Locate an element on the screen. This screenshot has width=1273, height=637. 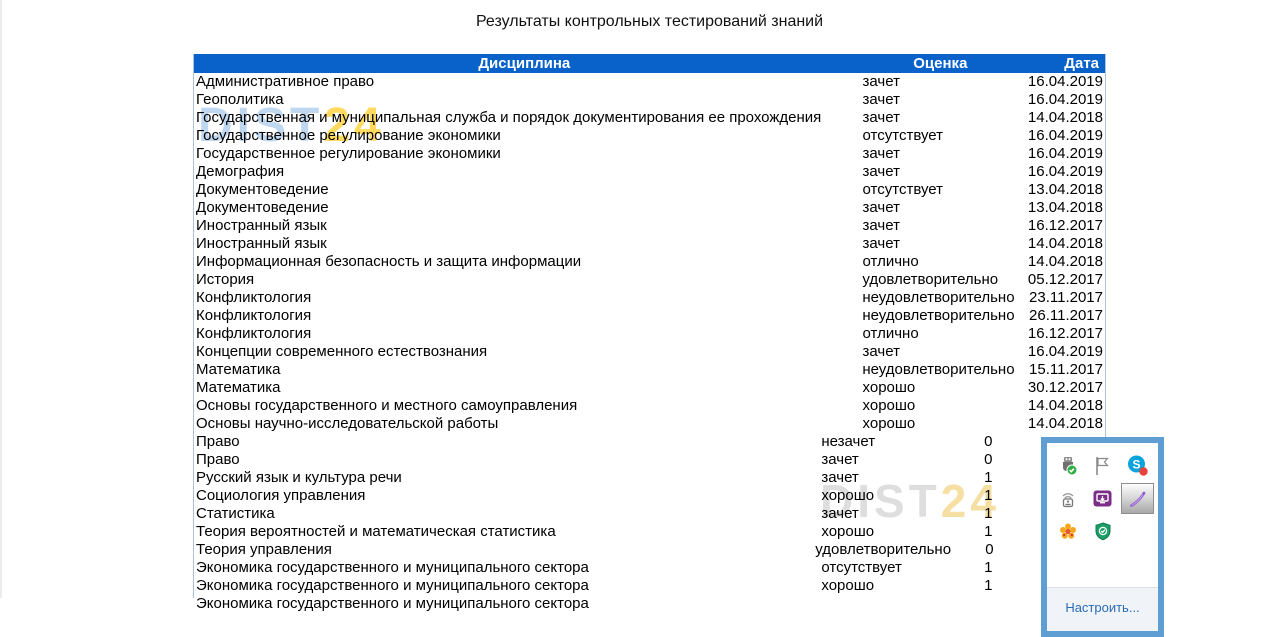
cell-grade: незачет is located at coordinates (848, 441).